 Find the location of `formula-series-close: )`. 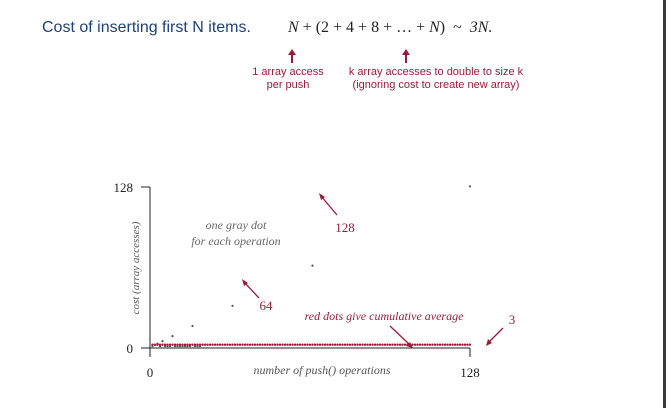

formula-series-close: ) is located at coordinates (442, 27).